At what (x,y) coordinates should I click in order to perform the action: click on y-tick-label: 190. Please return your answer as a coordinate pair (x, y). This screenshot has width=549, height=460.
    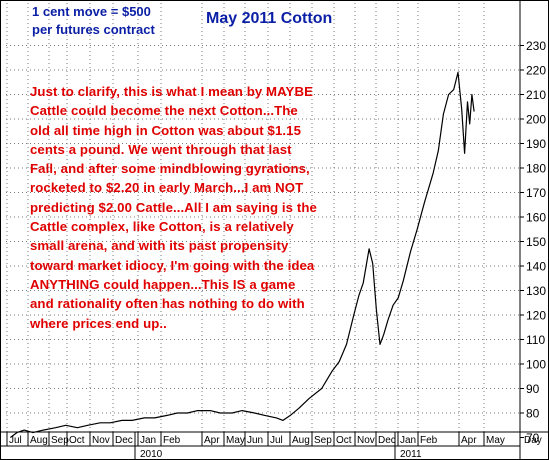
    Looking at the image, I should click on (536, 144).